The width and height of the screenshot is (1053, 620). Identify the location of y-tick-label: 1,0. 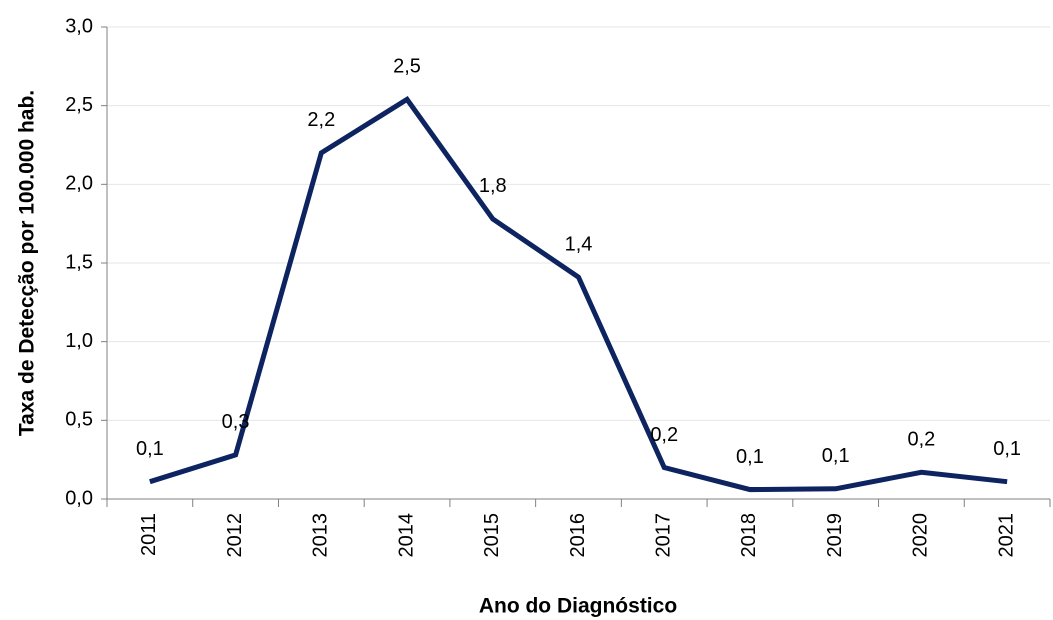
(79, 341).